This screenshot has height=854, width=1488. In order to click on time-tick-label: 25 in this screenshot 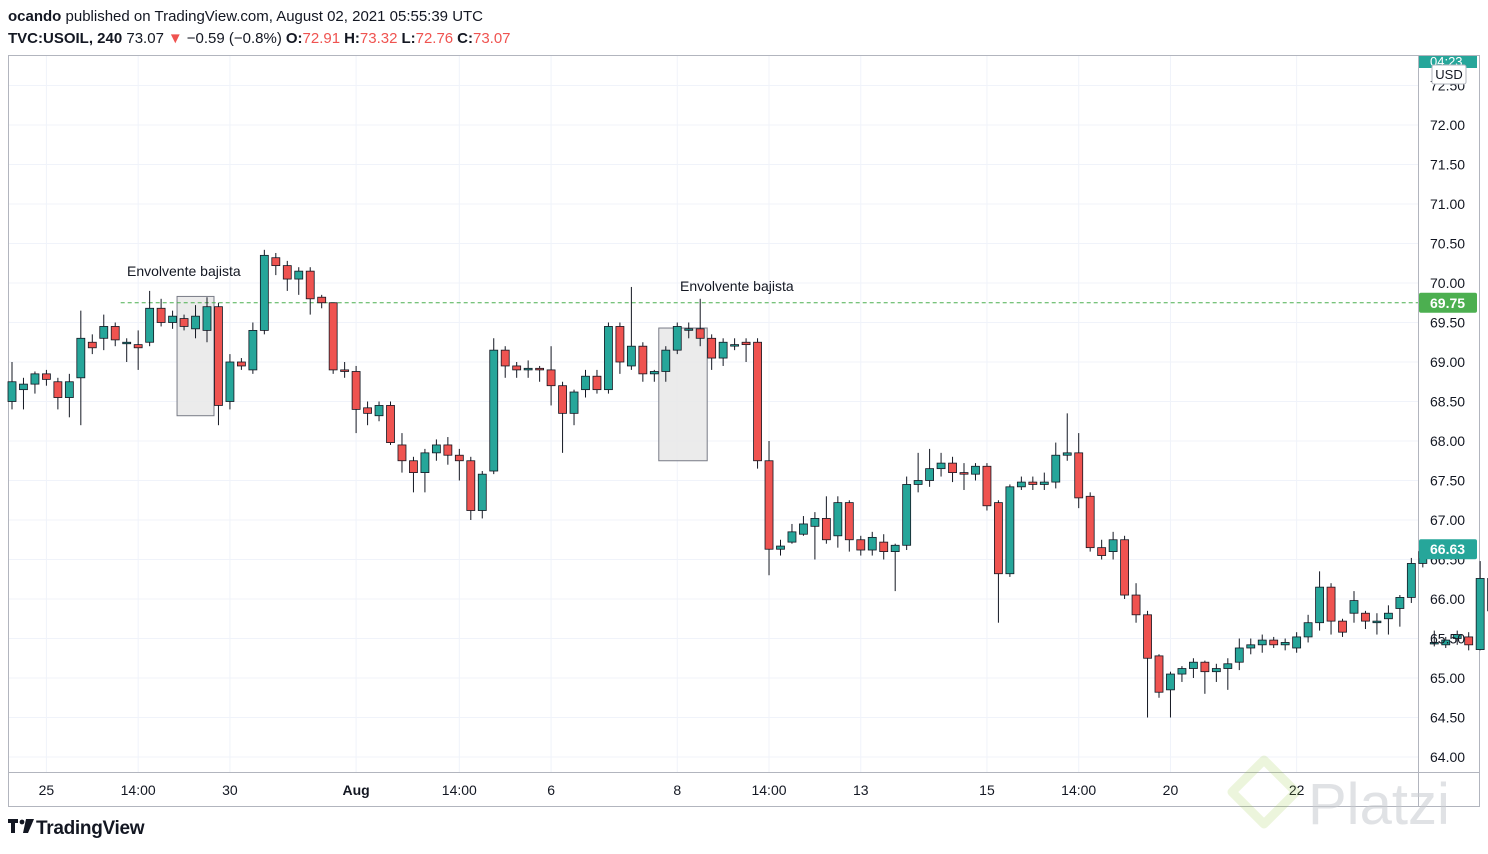, I will do `click(47, 790)`.